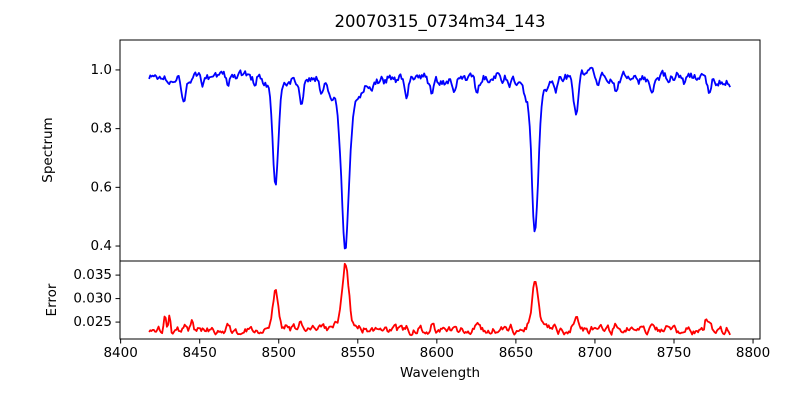  I want to click on y-tick-label: 0.8, so click(101, 129).